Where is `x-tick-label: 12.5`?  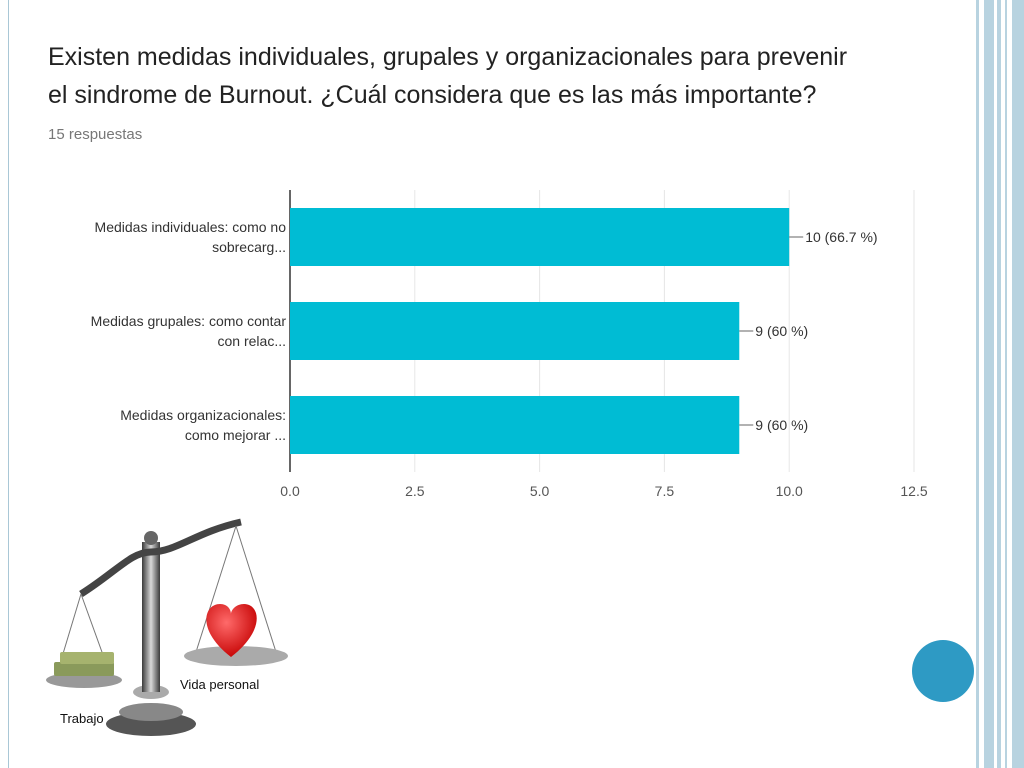 x-tick-label: 12.5 is located at coordinates (913, 491).